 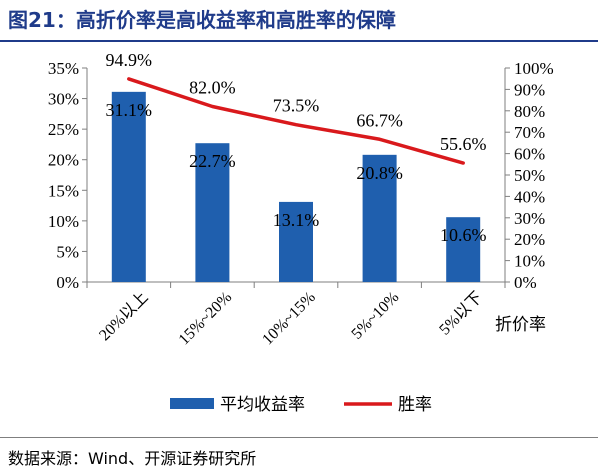 I want to click on bar-value-label: 10.6%, so click(x=463, y=235).